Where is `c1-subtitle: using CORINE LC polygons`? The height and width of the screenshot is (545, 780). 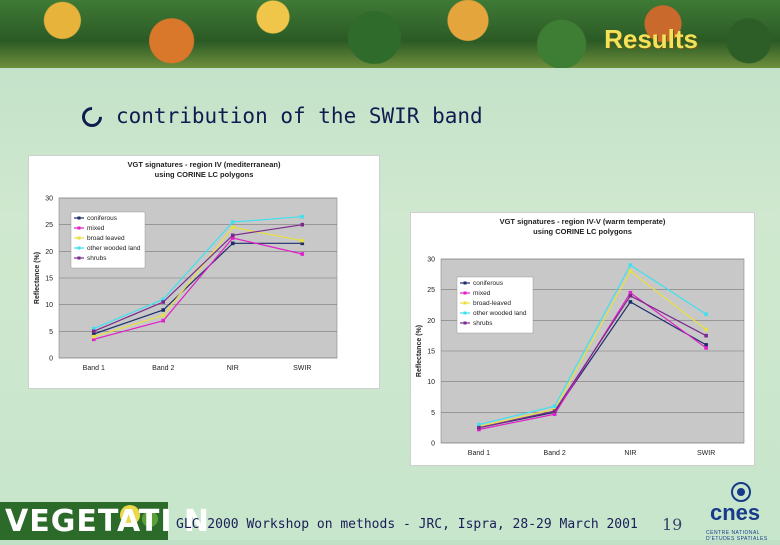 c1-subtitle: using CORINE LC polygons is located at coordinates (204, 174).